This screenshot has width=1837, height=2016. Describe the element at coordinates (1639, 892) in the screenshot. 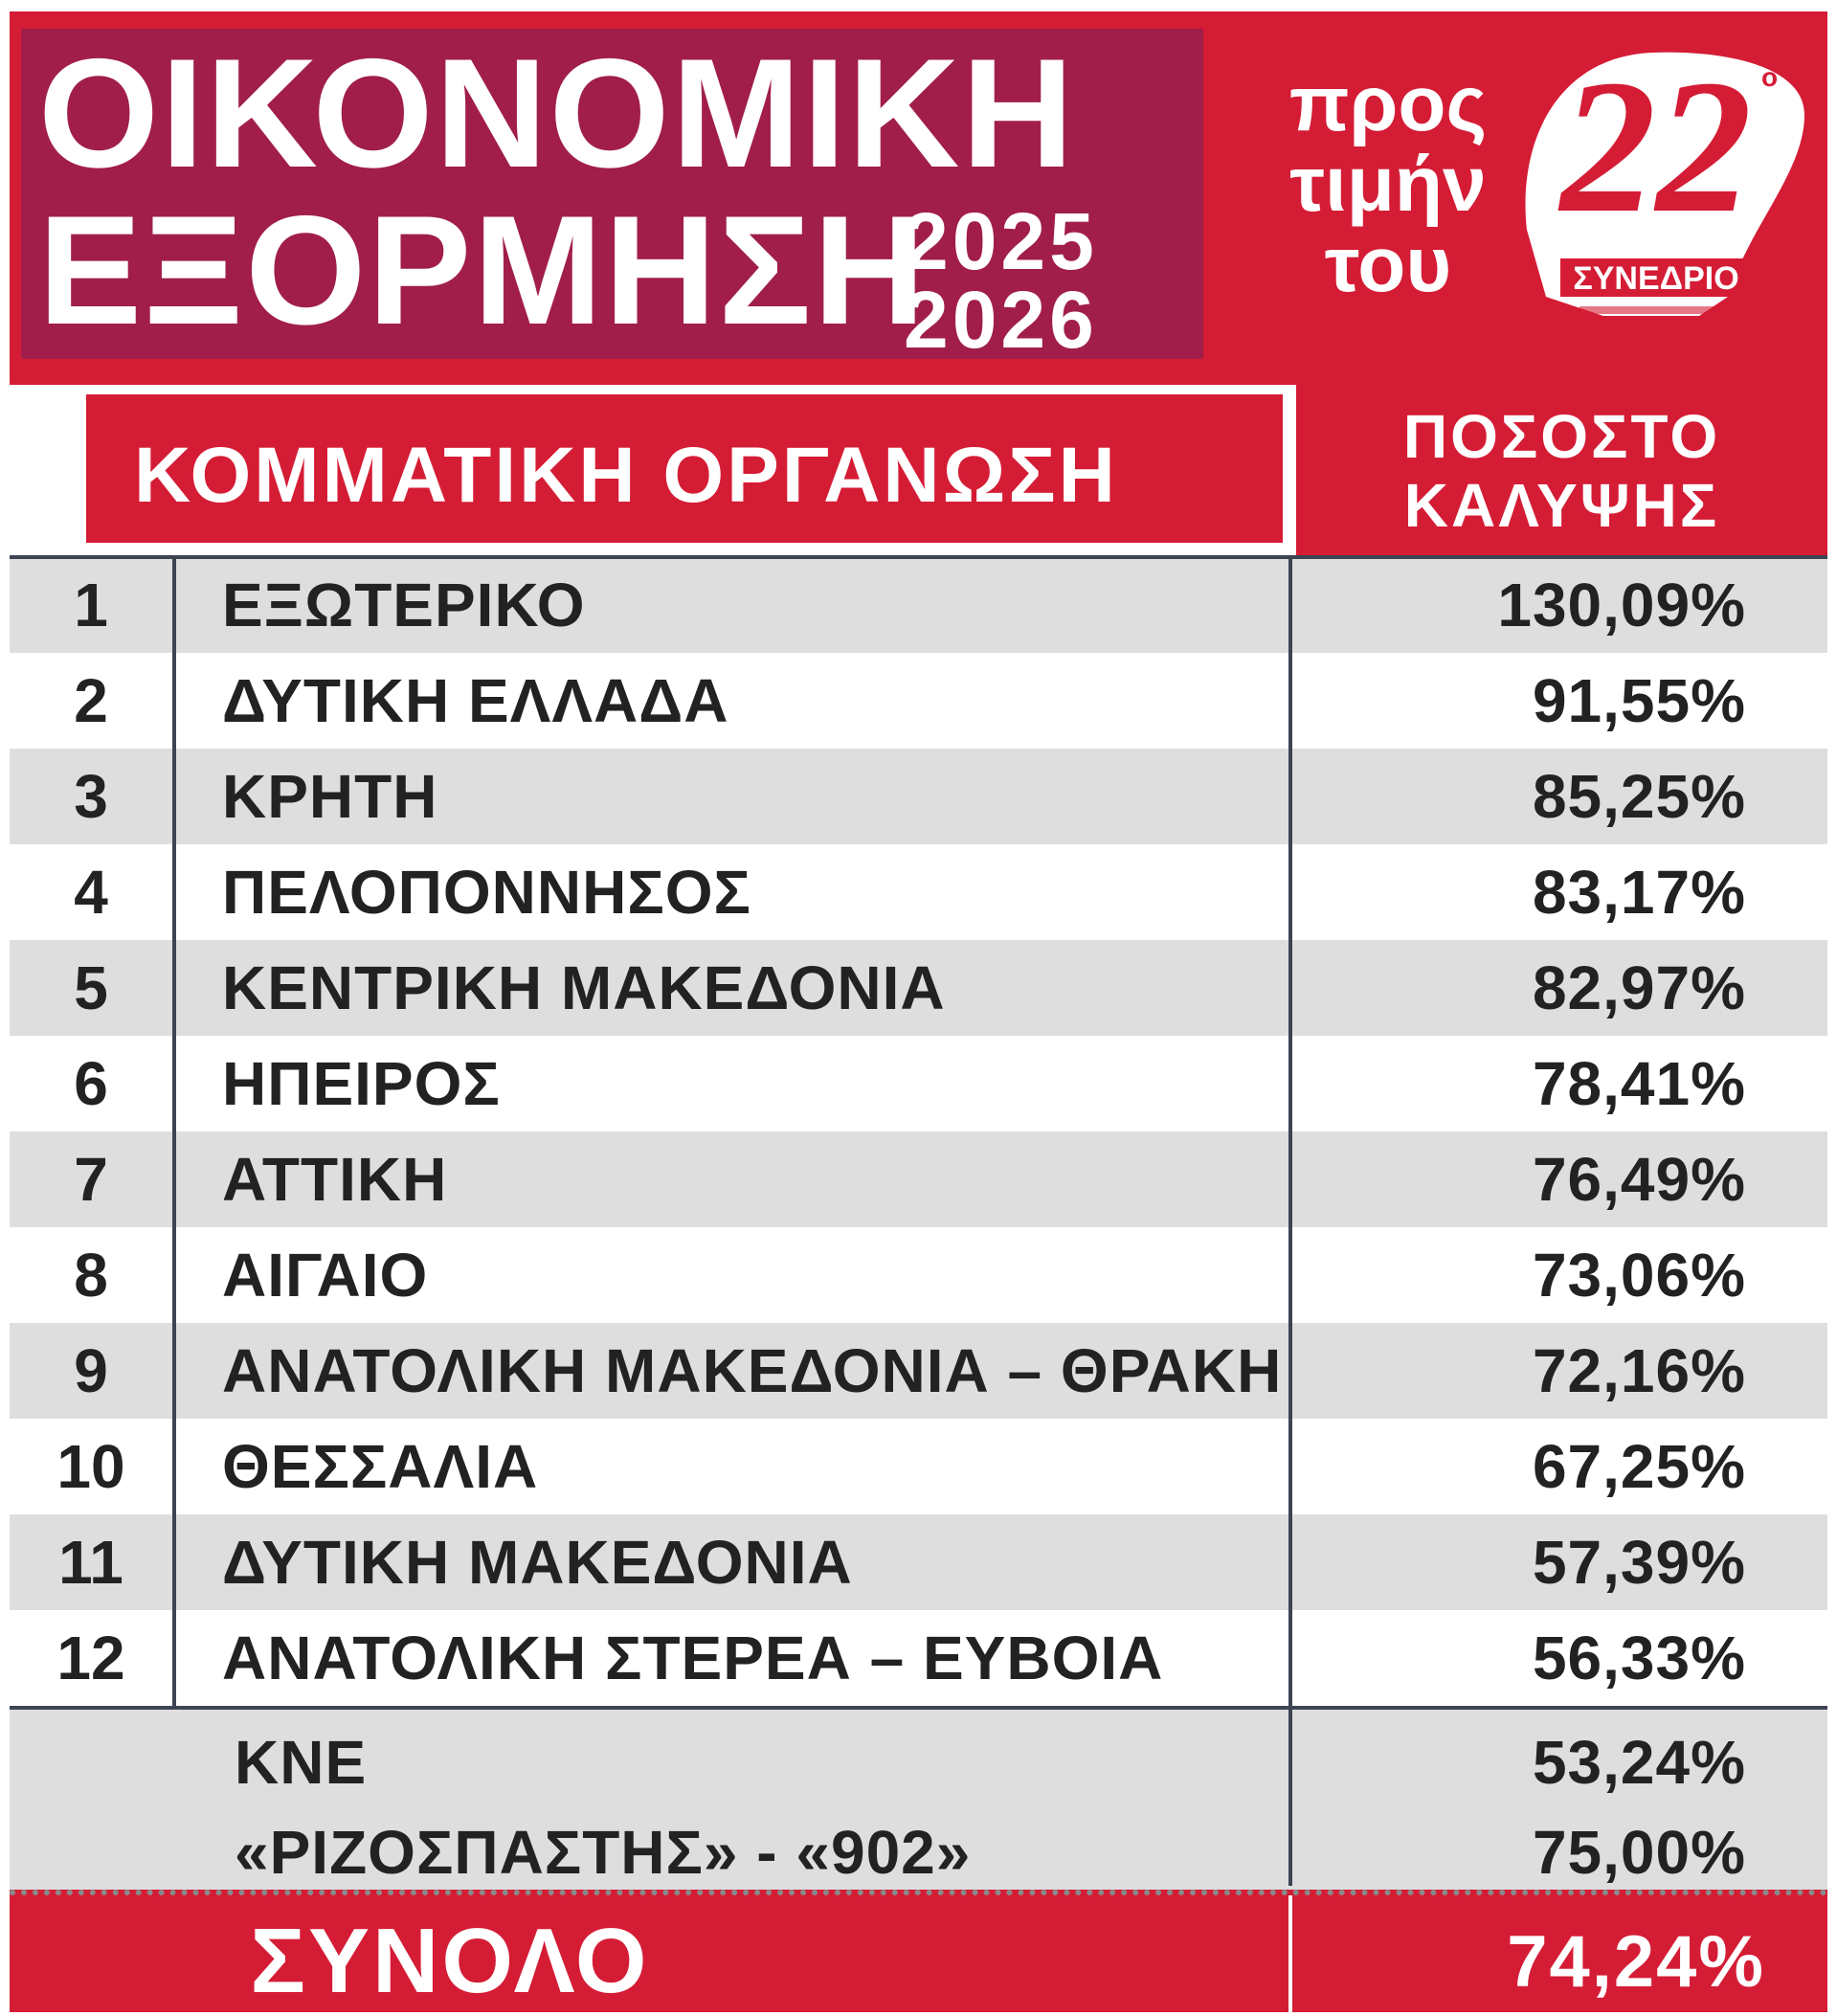

I see `row-value: 83,17%` at that location.